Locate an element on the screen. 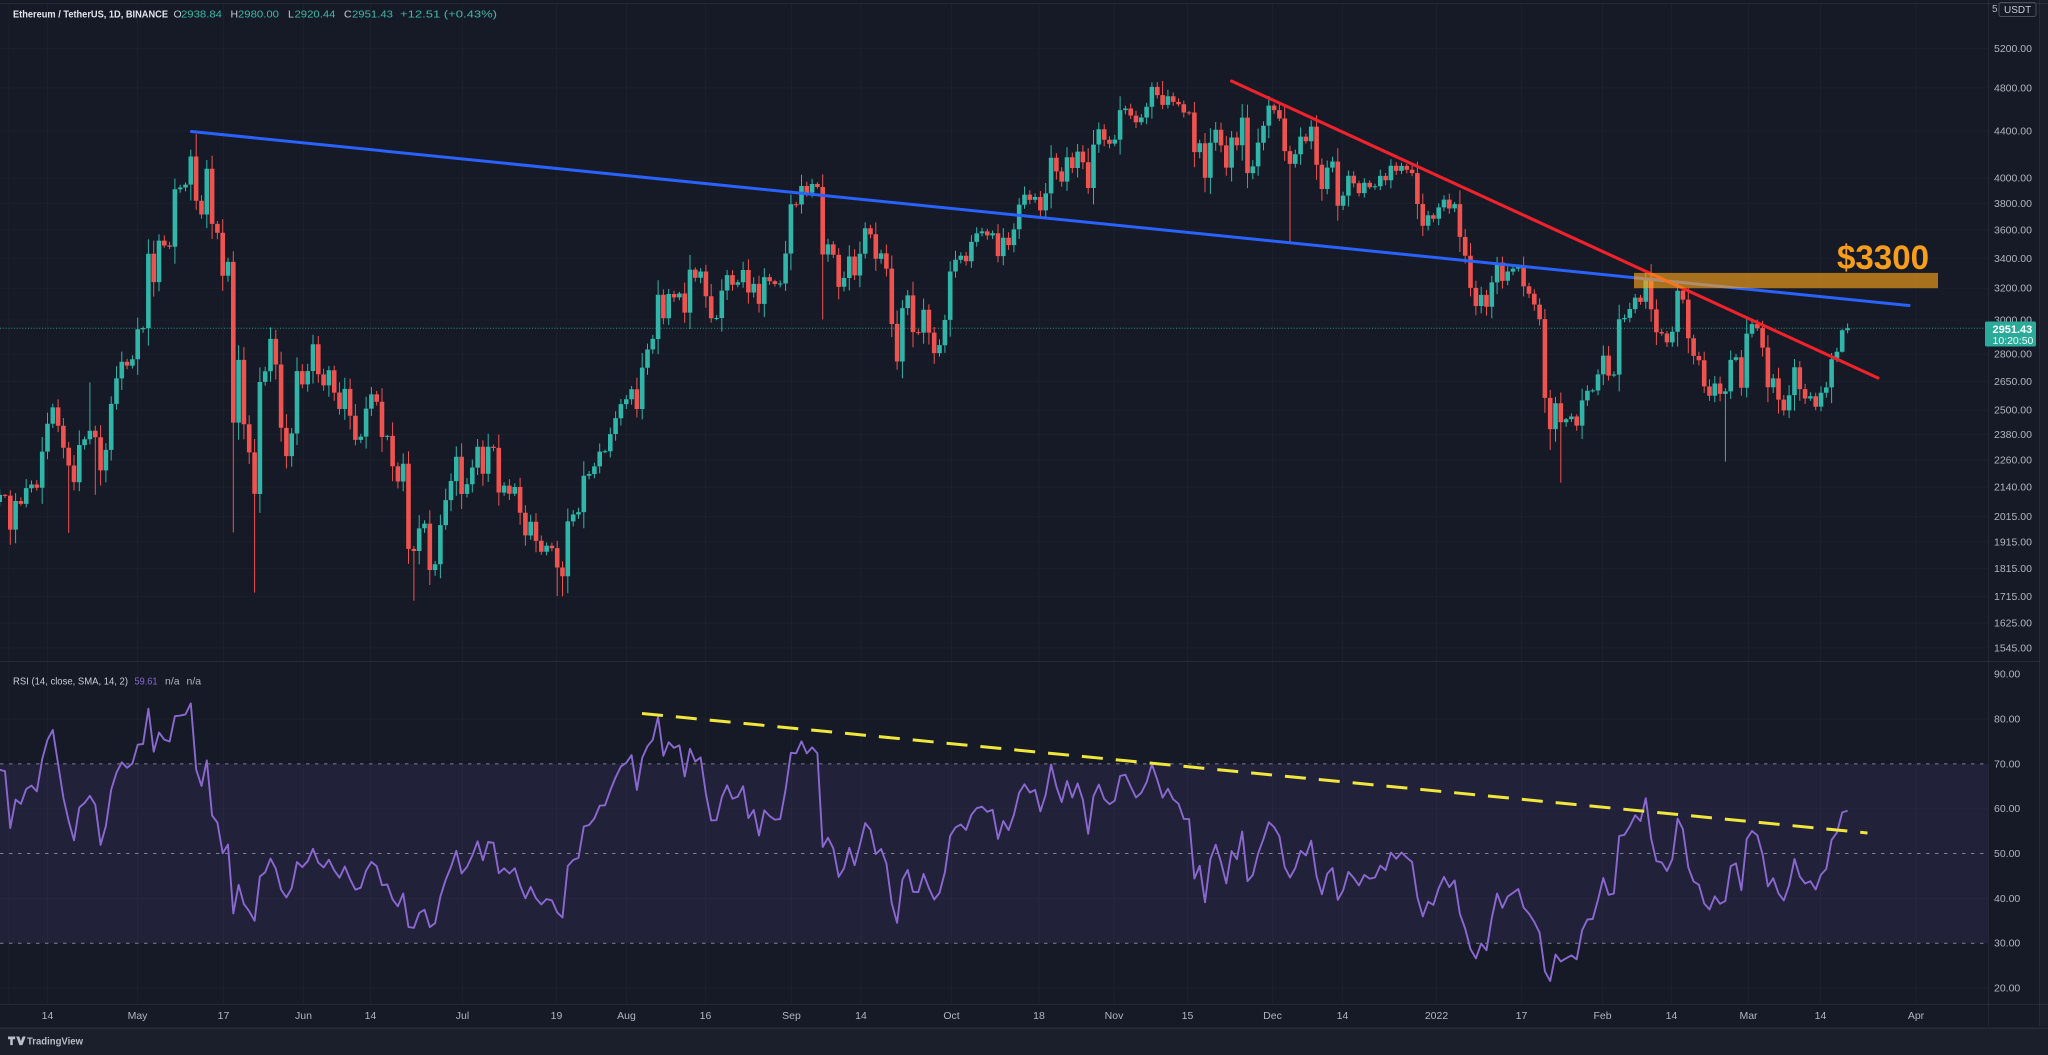 This screenshot has width=2048, height=1055. svg-text: 1815.00 is located at coordinates (2013, 569).